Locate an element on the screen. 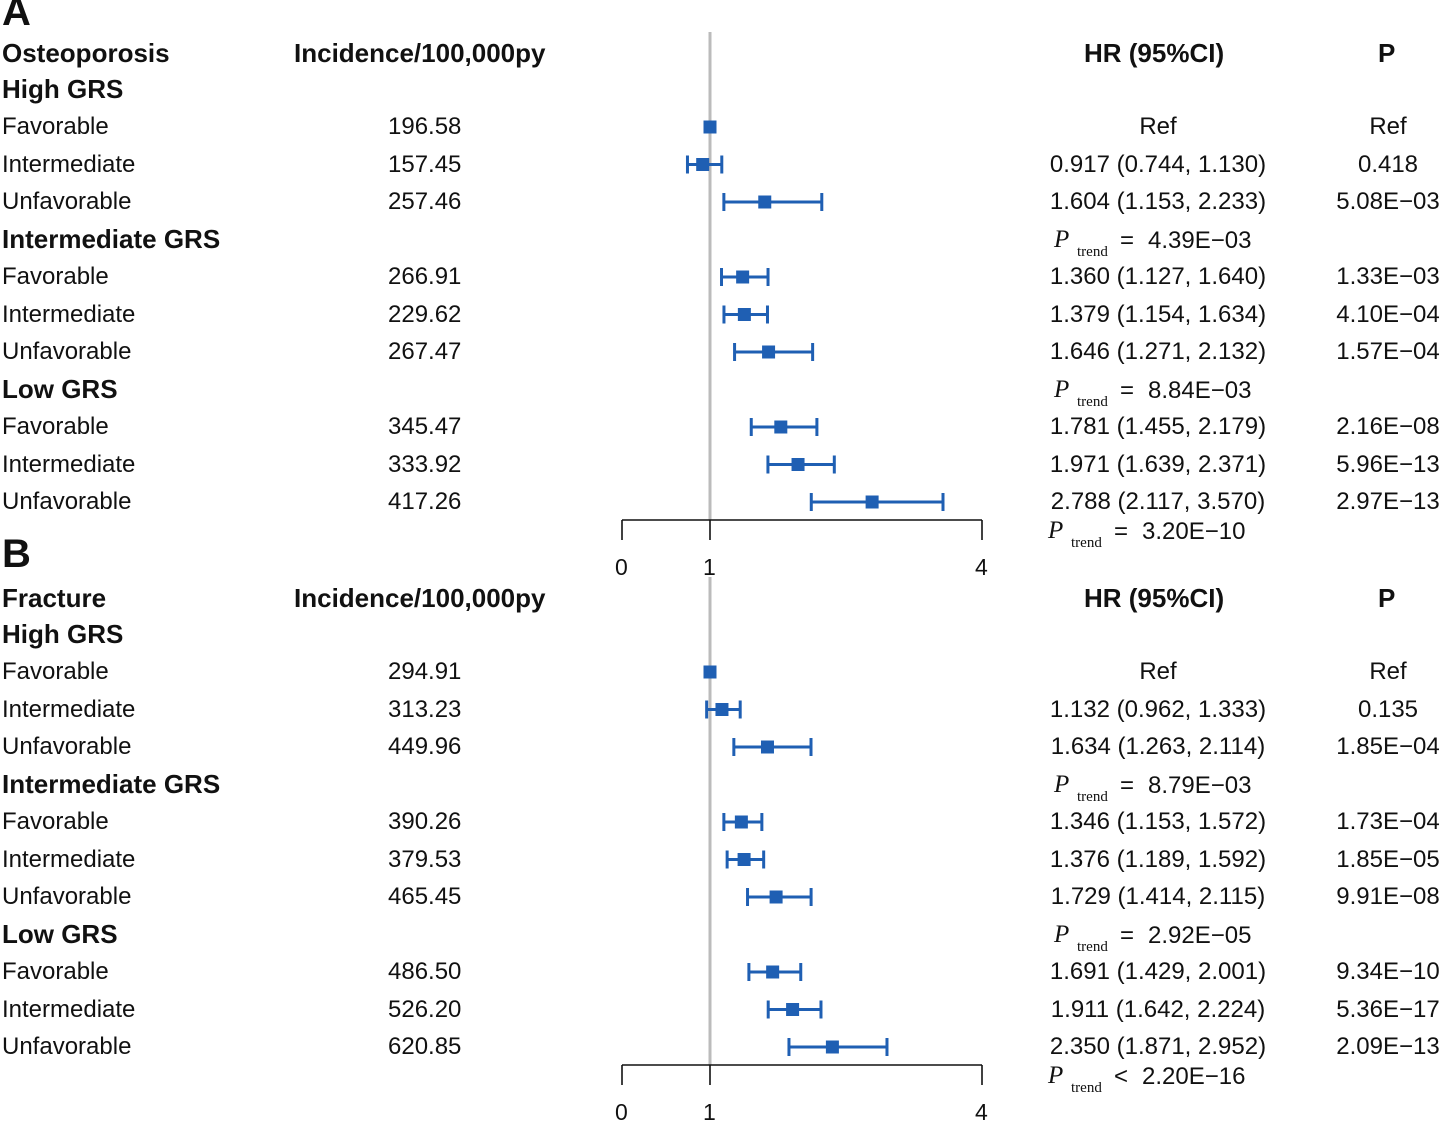 The width and height of the screenshot is (1445, 1126). trend-value: 2.20E−16 is located at coordinates (1194, 1076).